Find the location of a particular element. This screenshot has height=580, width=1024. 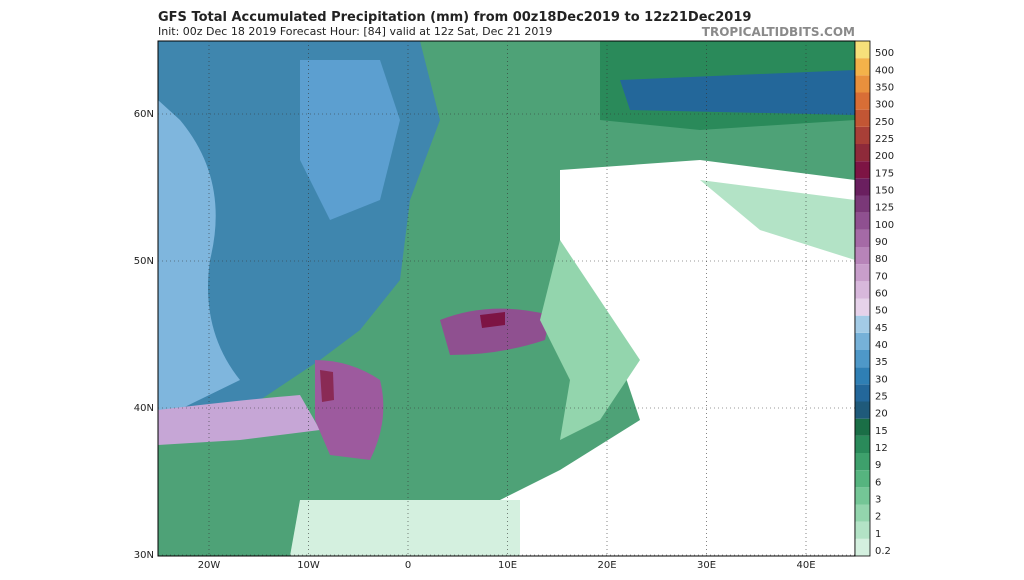

colorbar-label: 20 is located at coordinates (881, 414).